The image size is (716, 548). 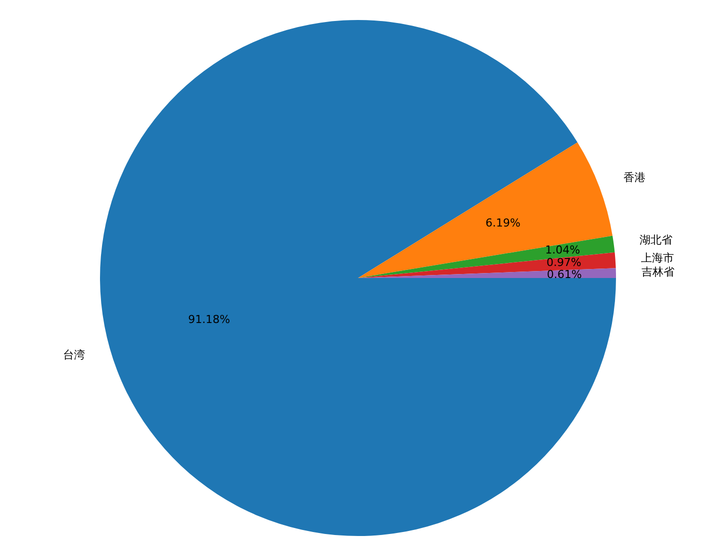 I want to click on slice-label: 香港, so click(x=635, y=177).